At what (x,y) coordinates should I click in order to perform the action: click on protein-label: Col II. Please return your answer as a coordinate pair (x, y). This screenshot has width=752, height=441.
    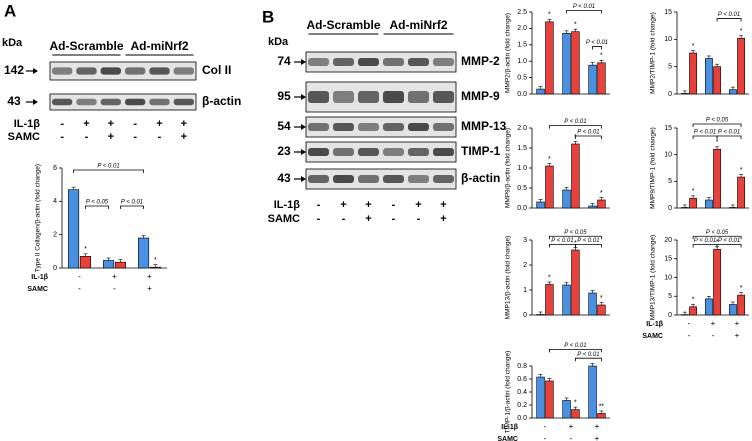
    Looking at the image, I should click on (216, 70).